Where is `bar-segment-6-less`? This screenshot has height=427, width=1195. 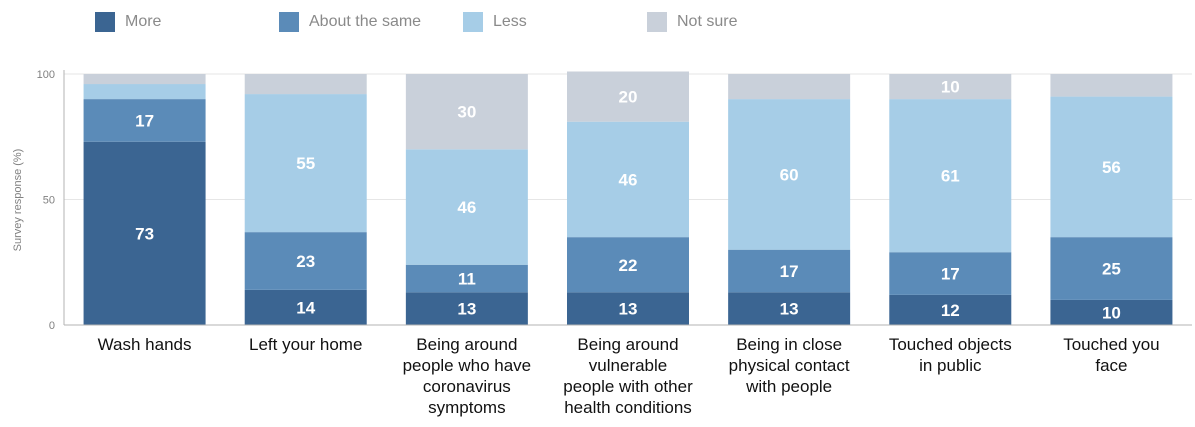
bar-segment-6-less is located at coordinates (950, 176).